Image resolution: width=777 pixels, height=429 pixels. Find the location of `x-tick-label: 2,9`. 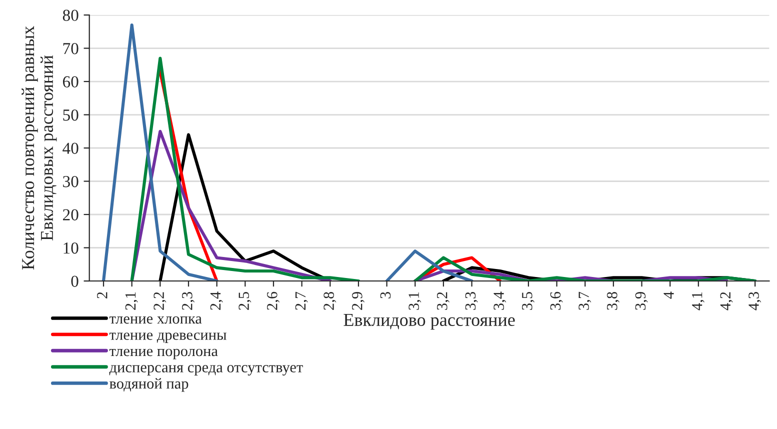

x-tick-label: 2,9 is located at coordinates (358, 301).